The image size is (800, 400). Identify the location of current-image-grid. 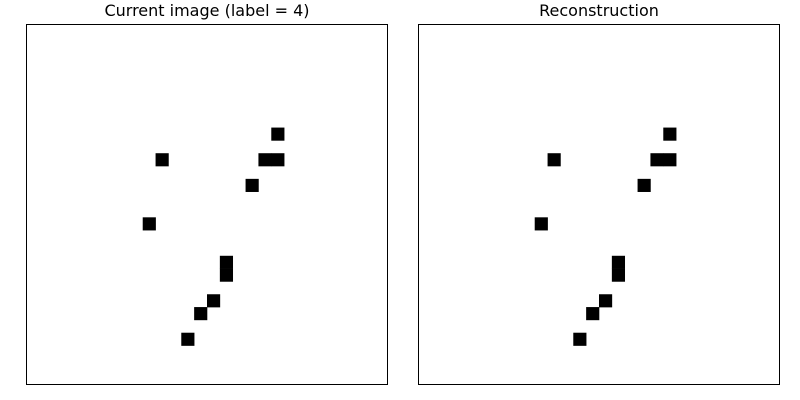
(213, 236).